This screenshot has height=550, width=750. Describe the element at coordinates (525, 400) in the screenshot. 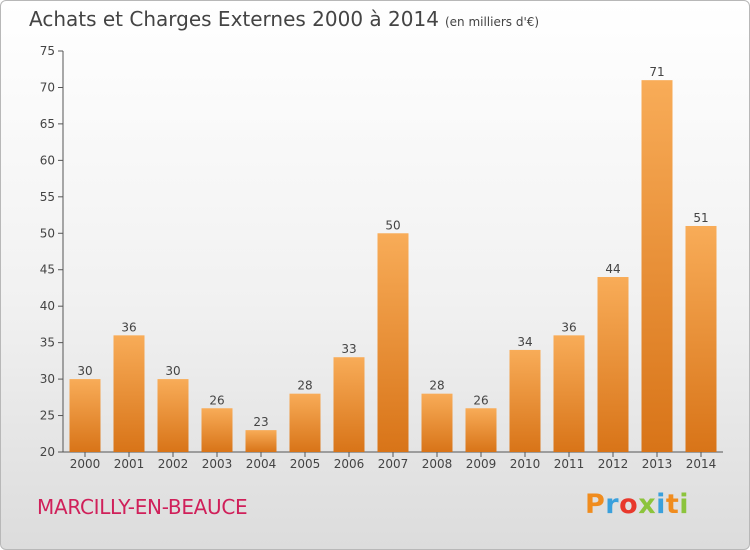

I see `bar-2010` at that location.